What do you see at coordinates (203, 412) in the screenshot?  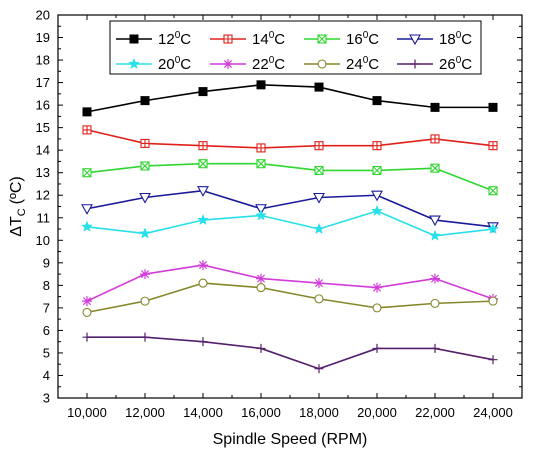 I see `x-tick-label: 14,000` at bounding box center [203, 412].